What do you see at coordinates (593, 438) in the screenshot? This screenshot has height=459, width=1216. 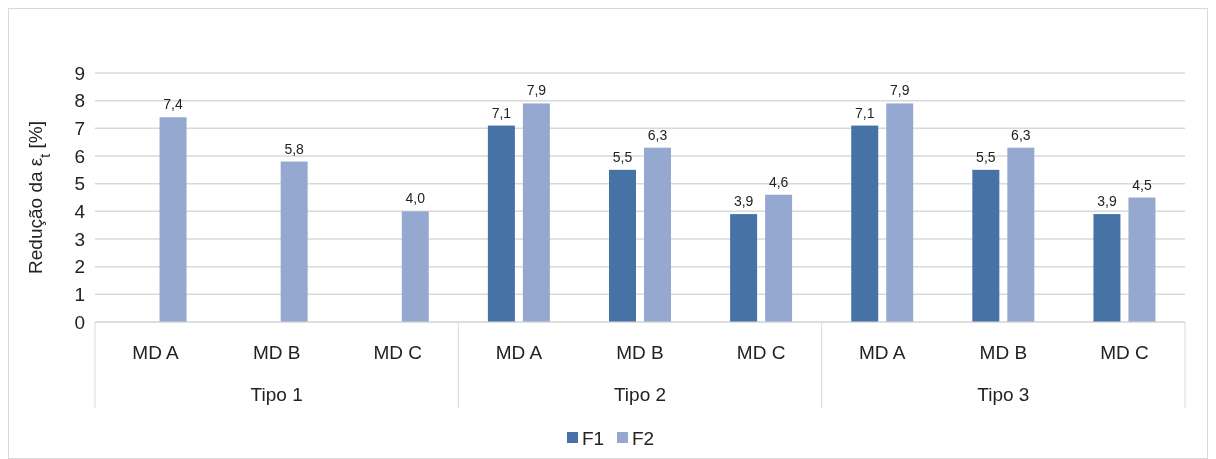 I see `legend-label: F1` at bounding box center [593, 438].